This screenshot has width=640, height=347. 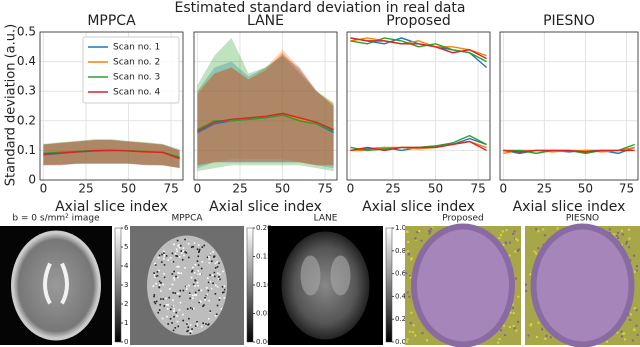 I want to click on image, so click(x=582, y=285).